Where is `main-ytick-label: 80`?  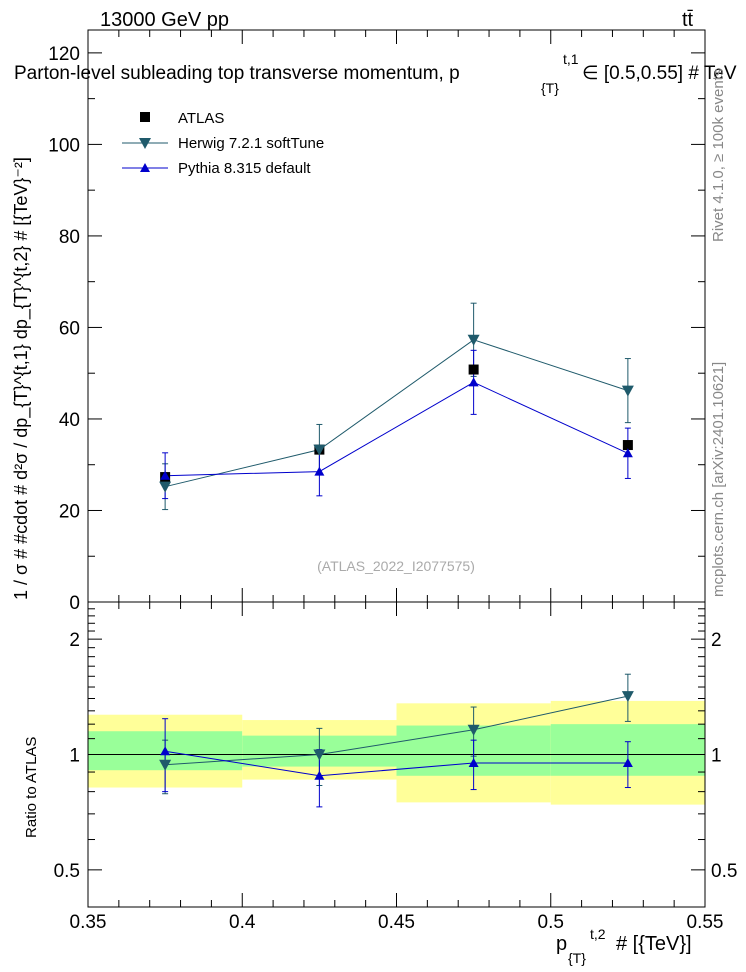 main-ytick-label: 80 is located at coordinates (69, 237).